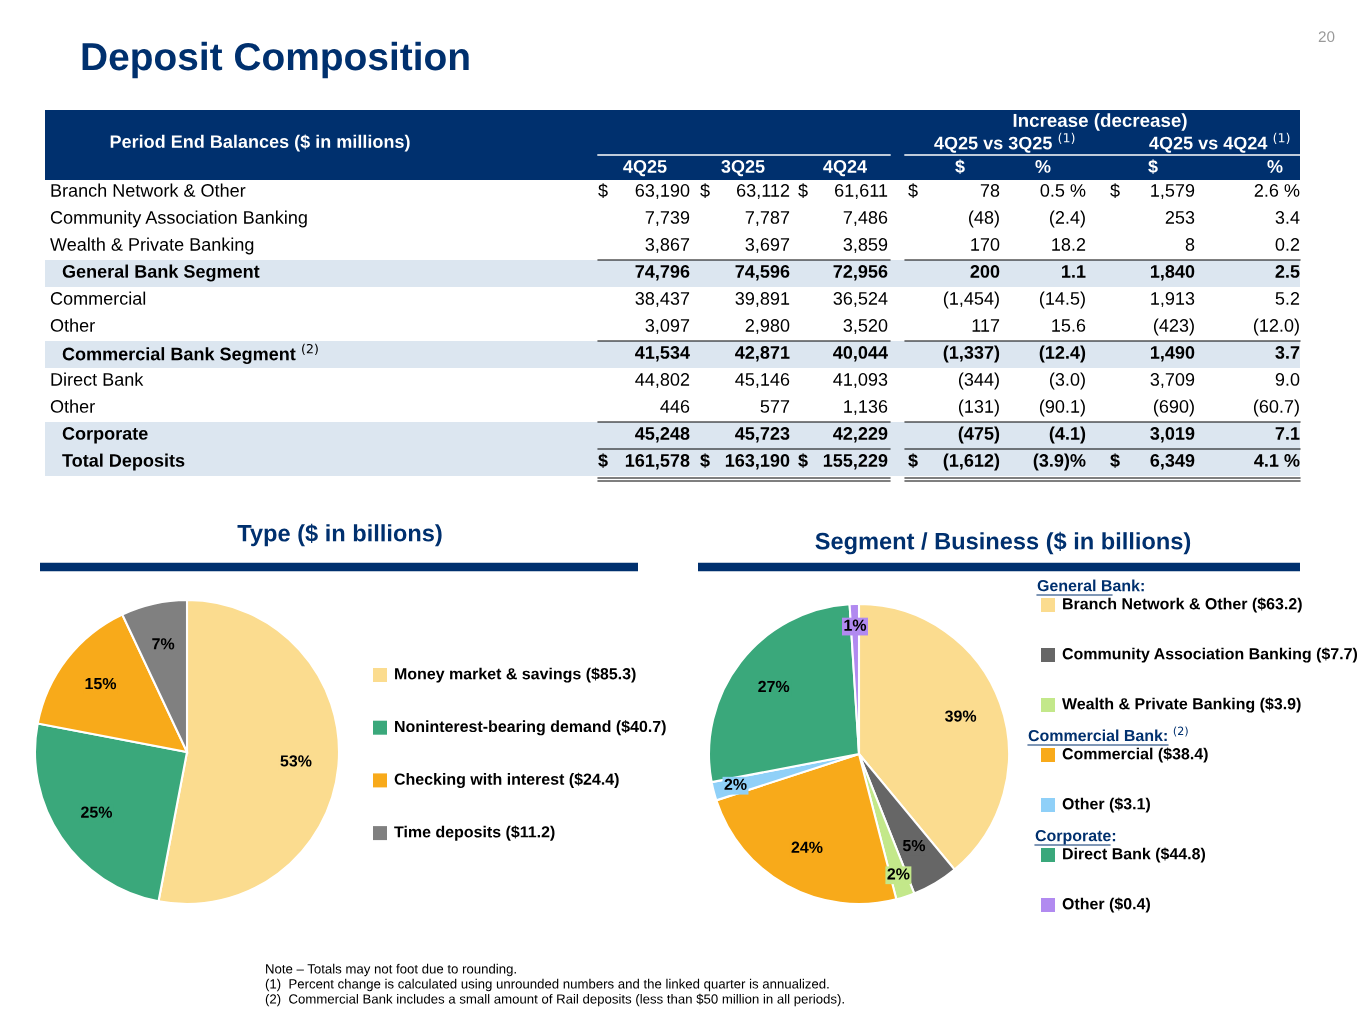  What do you see at coordinates (1074, 271) in the screenshot?
I see `text: 1.1` at bounding box center [1074, 271].